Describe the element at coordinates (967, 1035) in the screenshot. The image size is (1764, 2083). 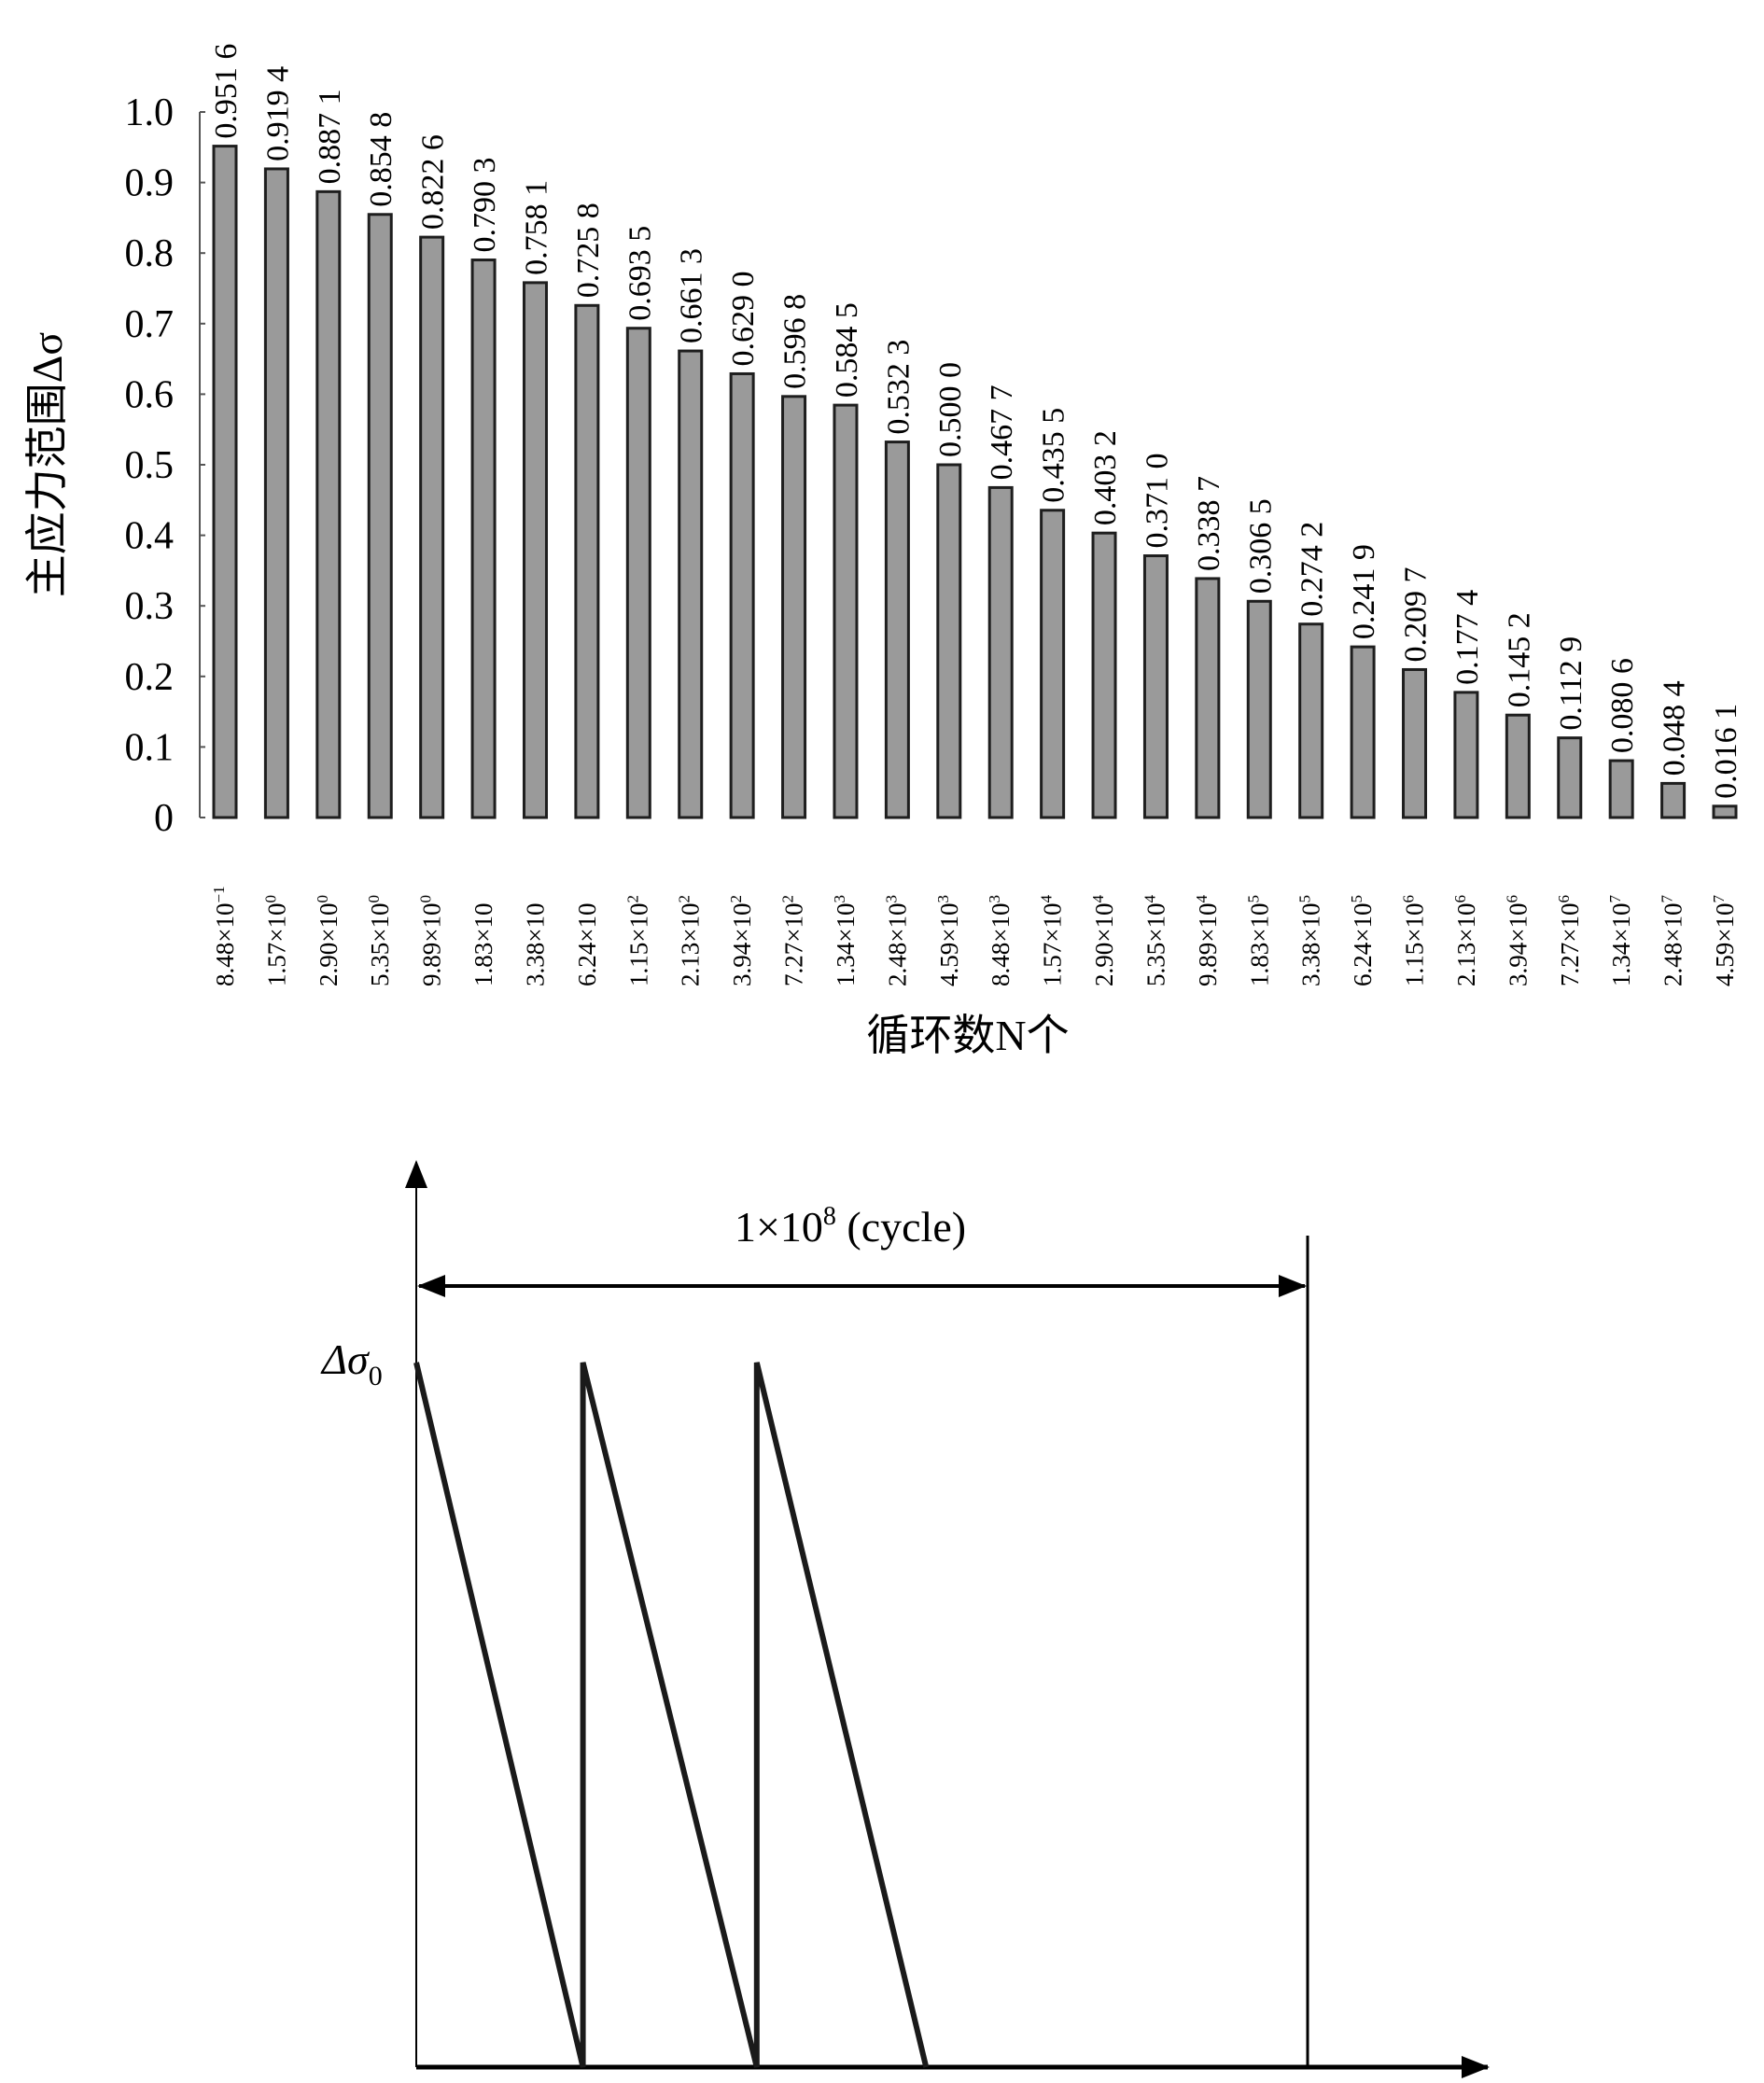
I see `x-axis-title: 循环数N个` at that location.